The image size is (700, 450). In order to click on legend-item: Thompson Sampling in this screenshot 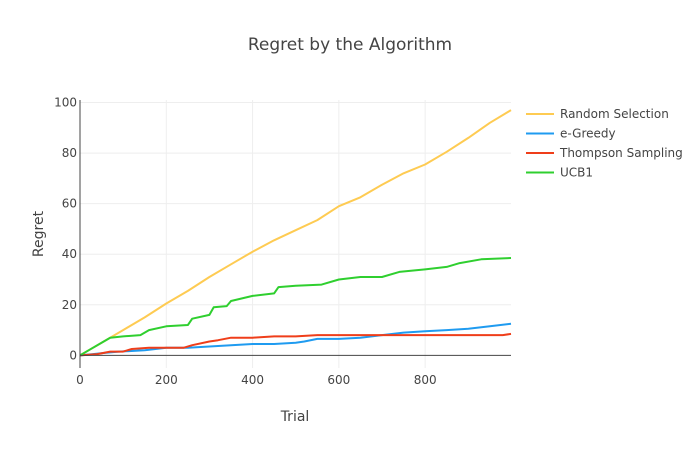, I will do `click(604, 153)`.